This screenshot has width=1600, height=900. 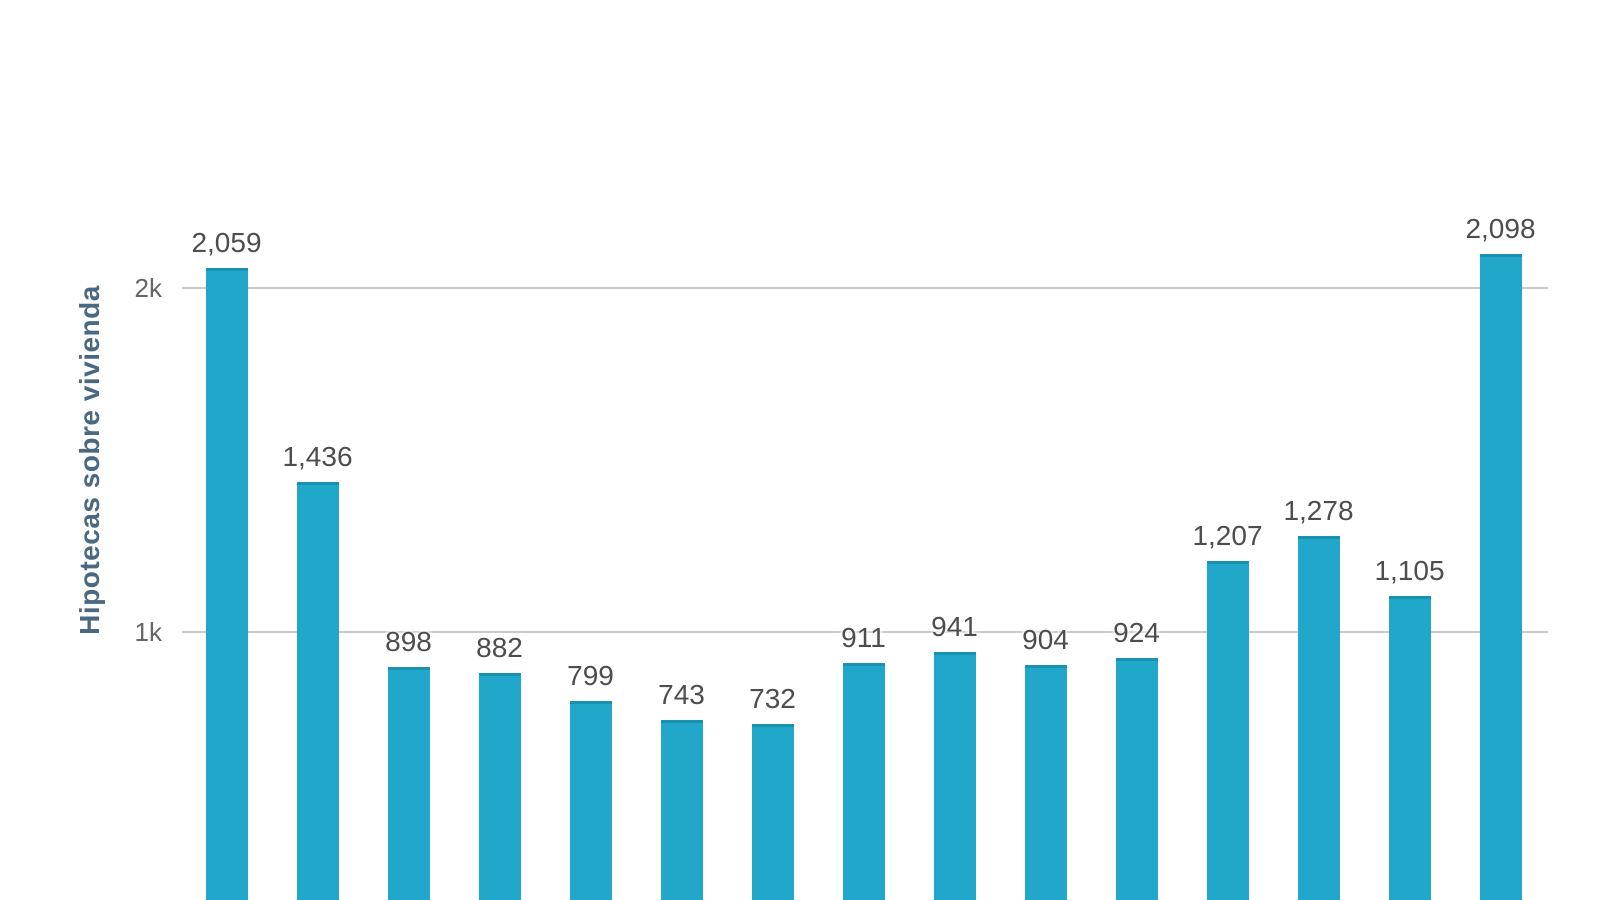 What do you see at coordinates (865, 288) in the screenshot?
I see `gridline-2k` at bounding box center [865, 288].